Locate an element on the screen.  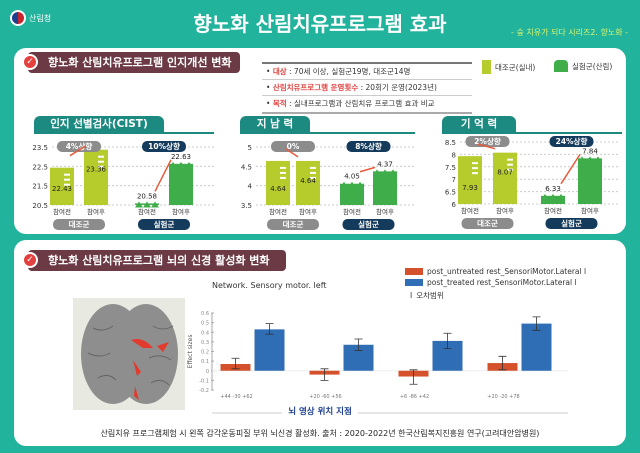
chart1-tab: 인지 선별검사(CIST) is located at coordinates (124, 125).